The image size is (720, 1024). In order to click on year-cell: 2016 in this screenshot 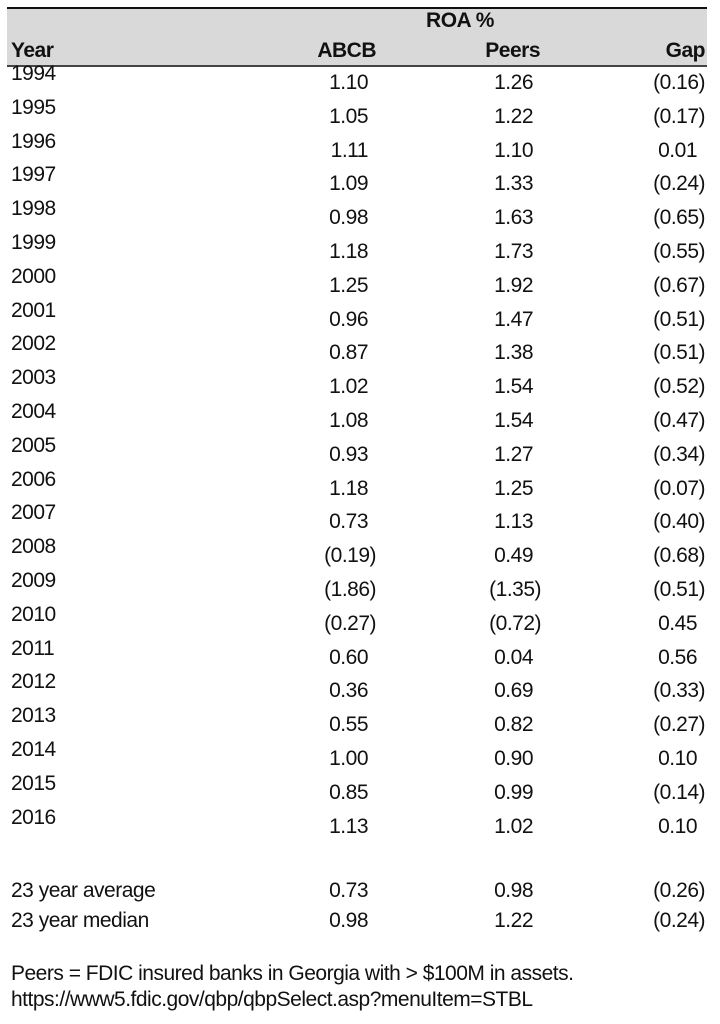, I will do `click(33, 817)`.